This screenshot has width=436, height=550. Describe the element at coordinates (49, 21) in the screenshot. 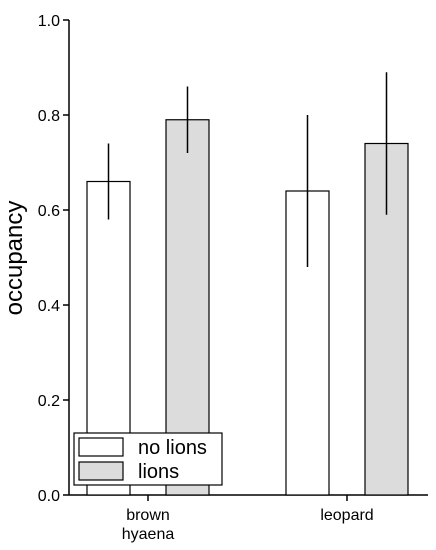

I see `y-tick-label: 1.0` at that location.